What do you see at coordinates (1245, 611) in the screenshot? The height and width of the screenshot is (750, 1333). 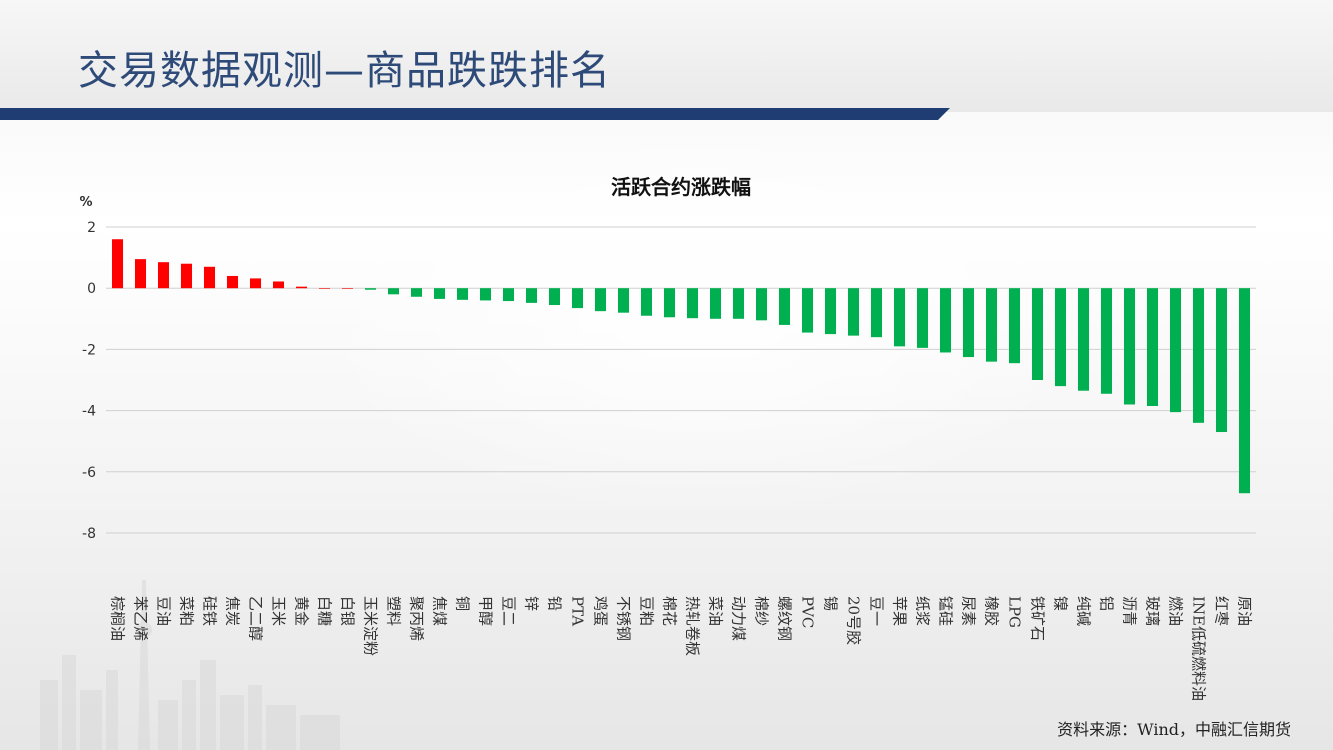 I see `category-label: 原油` at bounding box center [1245, 611].